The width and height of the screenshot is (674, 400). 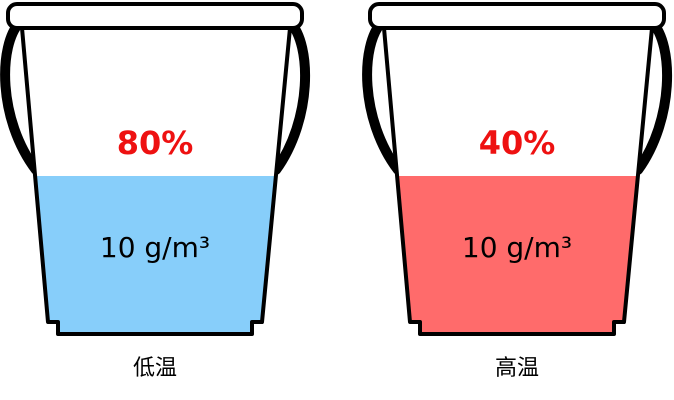 What do you see at coordinates (155, 143) in the screenshot?
I see `percent: 80%` at bounding box center [155, 143].